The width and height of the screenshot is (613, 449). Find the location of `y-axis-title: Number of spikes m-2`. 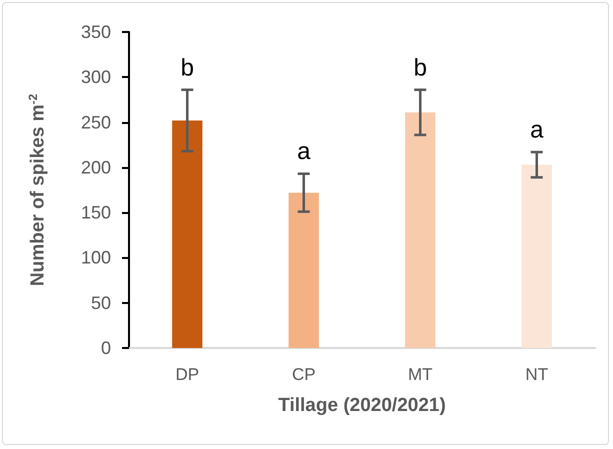

y-axis-title: Number of spikes m-2 is located at coordinates (37, 190).